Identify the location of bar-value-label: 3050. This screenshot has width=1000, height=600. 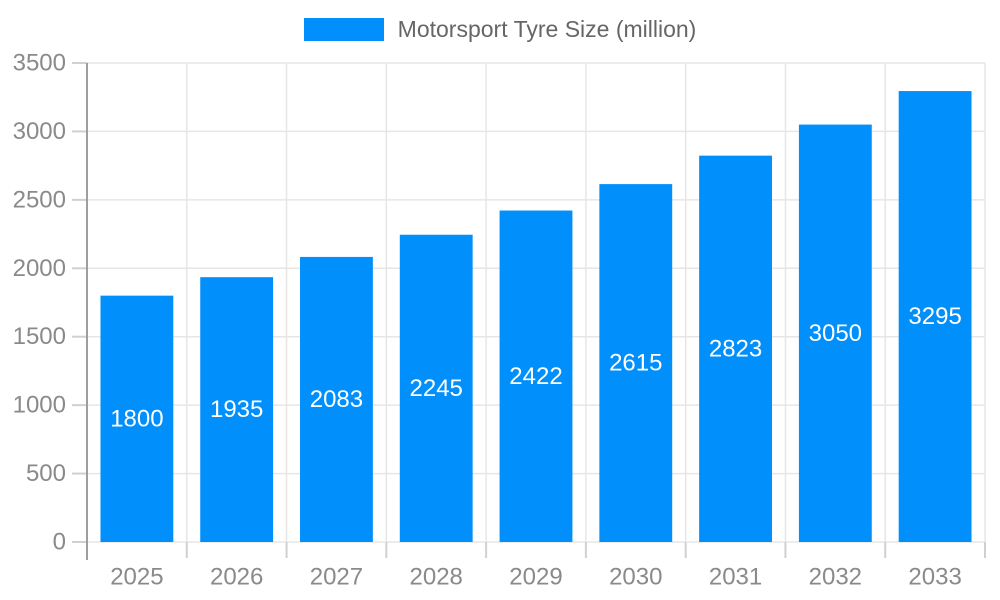
(835, 333).